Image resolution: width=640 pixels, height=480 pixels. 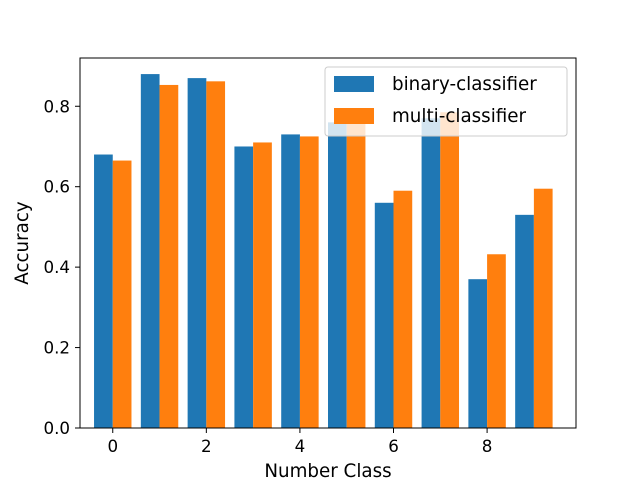 What do you see at coordinates (464, 84) in the screenshot?
I see `legend-label-binary-classifier: binary-classifier` at bounding box center [464, 84].